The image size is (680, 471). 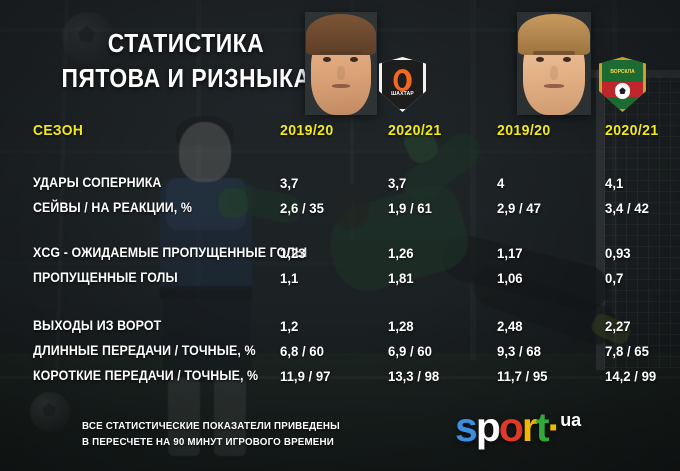 What do you see at coordinates (185, 61) in the screenshot?
I see `page-title: СТАТИСТИКА ПЯТОВА И РИЗНЫКА` at bounding box center [185, 61].